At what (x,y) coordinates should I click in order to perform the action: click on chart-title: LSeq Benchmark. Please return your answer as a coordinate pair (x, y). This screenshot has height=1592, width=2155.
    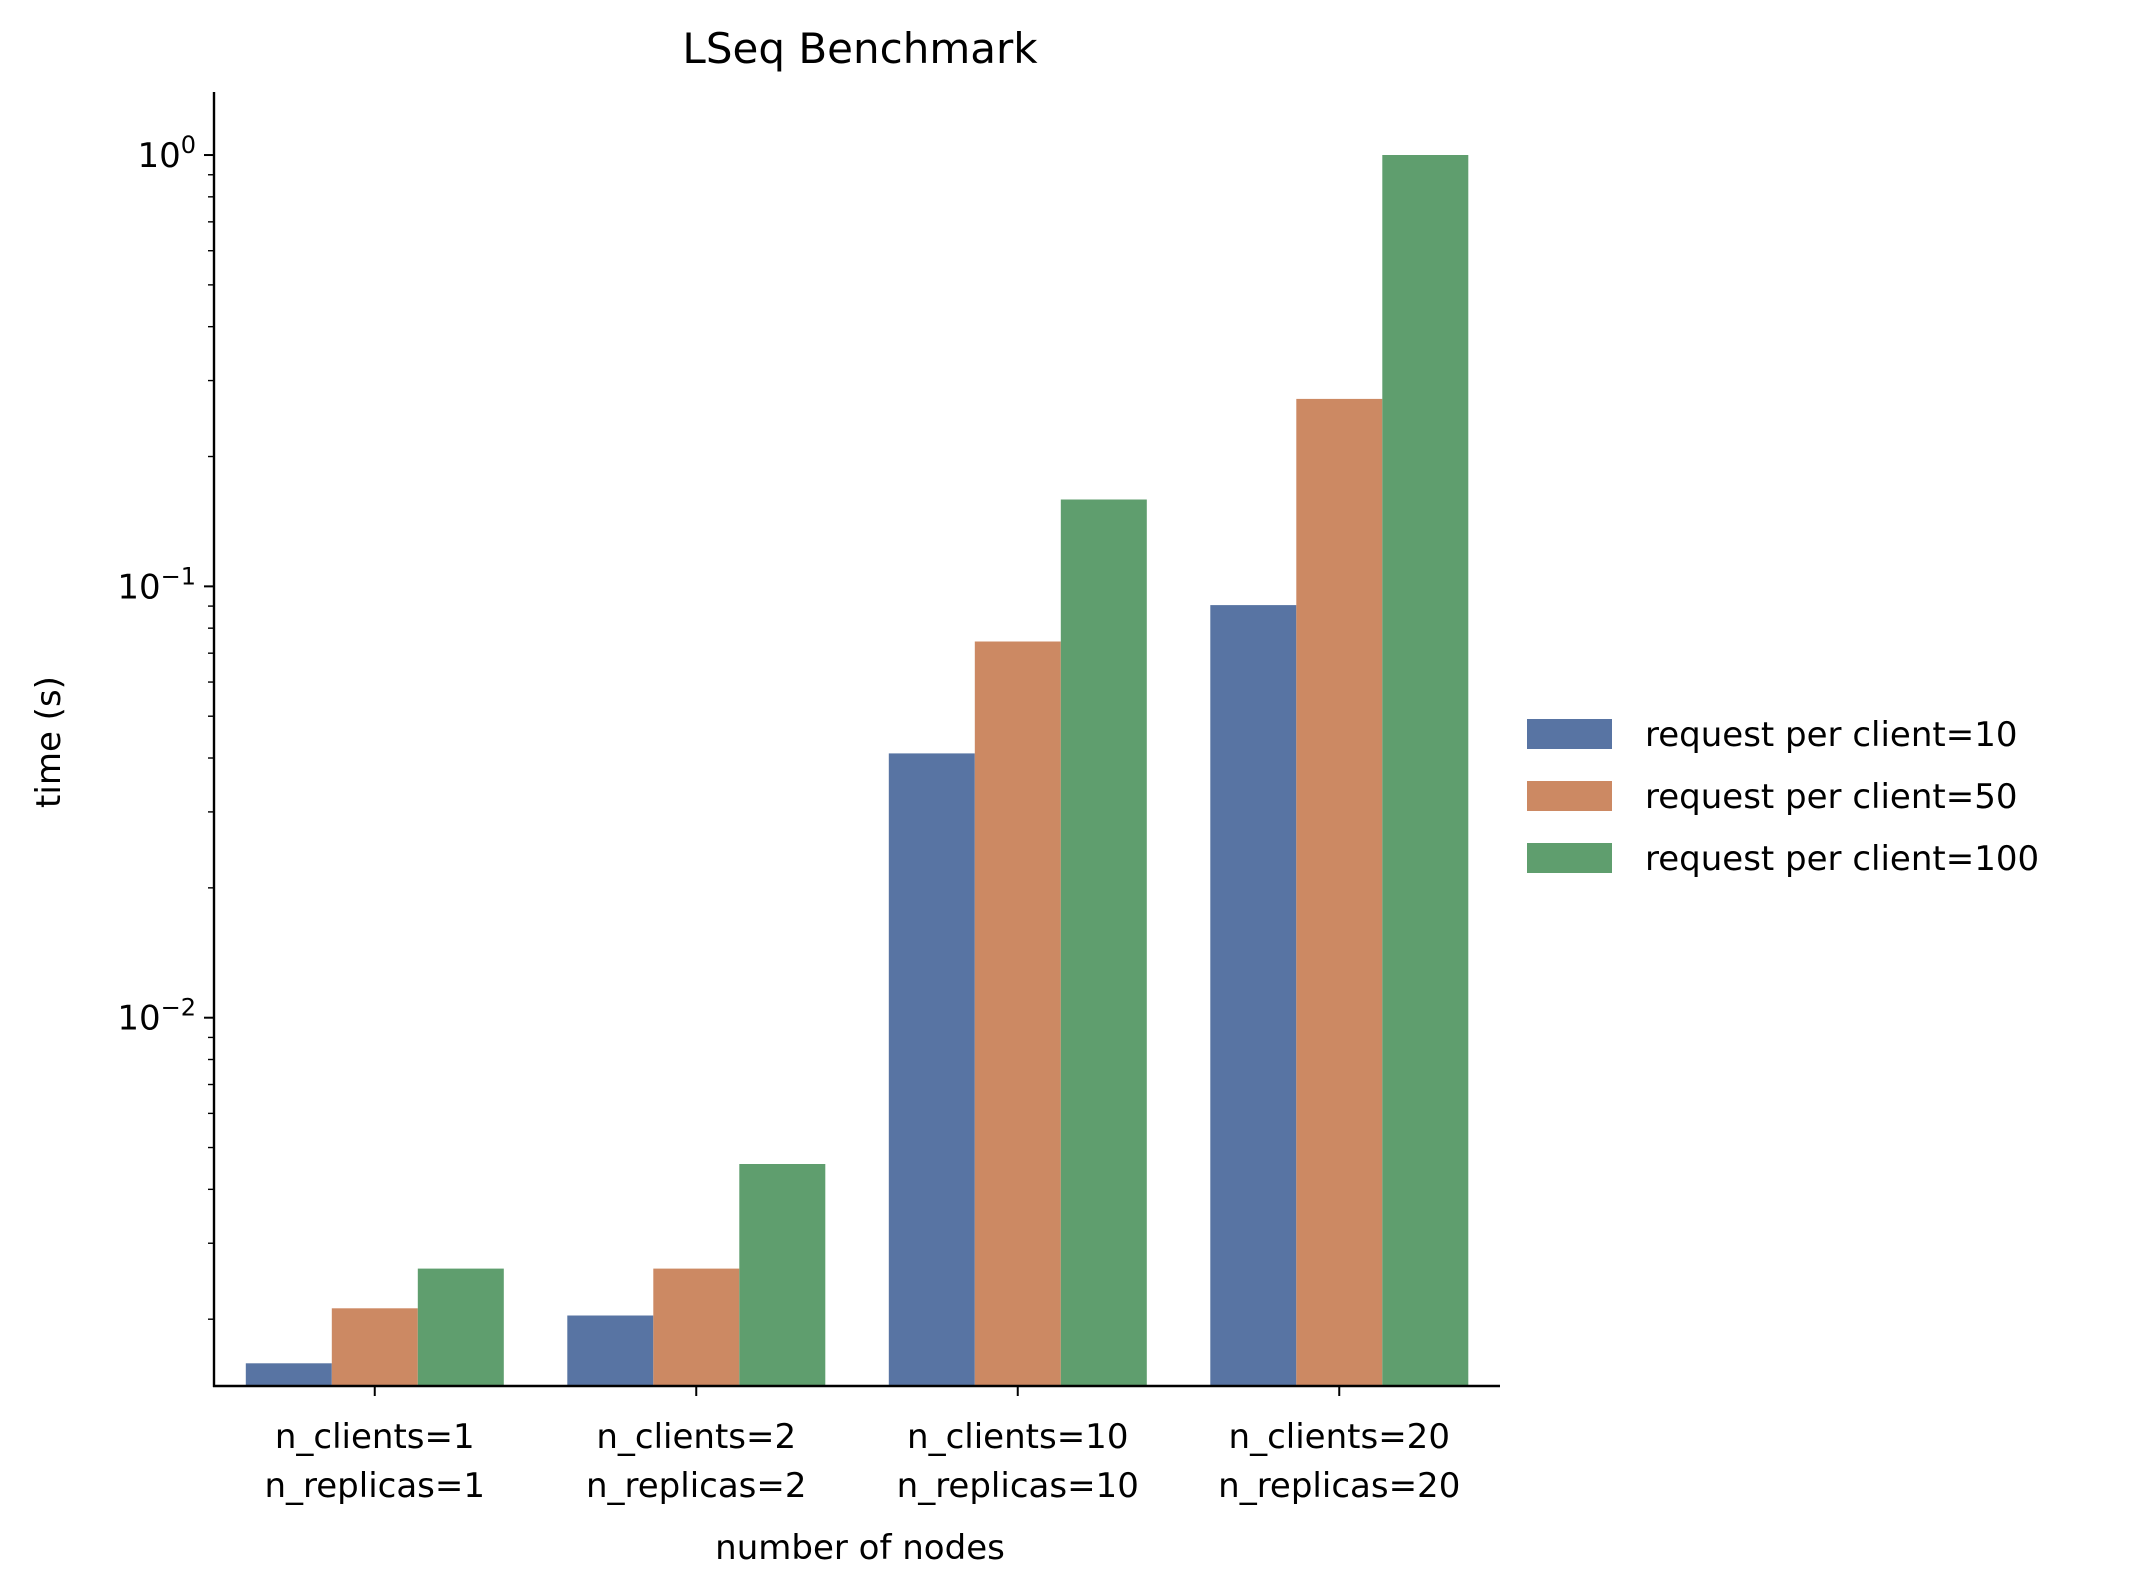
    Looking at the image, I should click on (860, 48).